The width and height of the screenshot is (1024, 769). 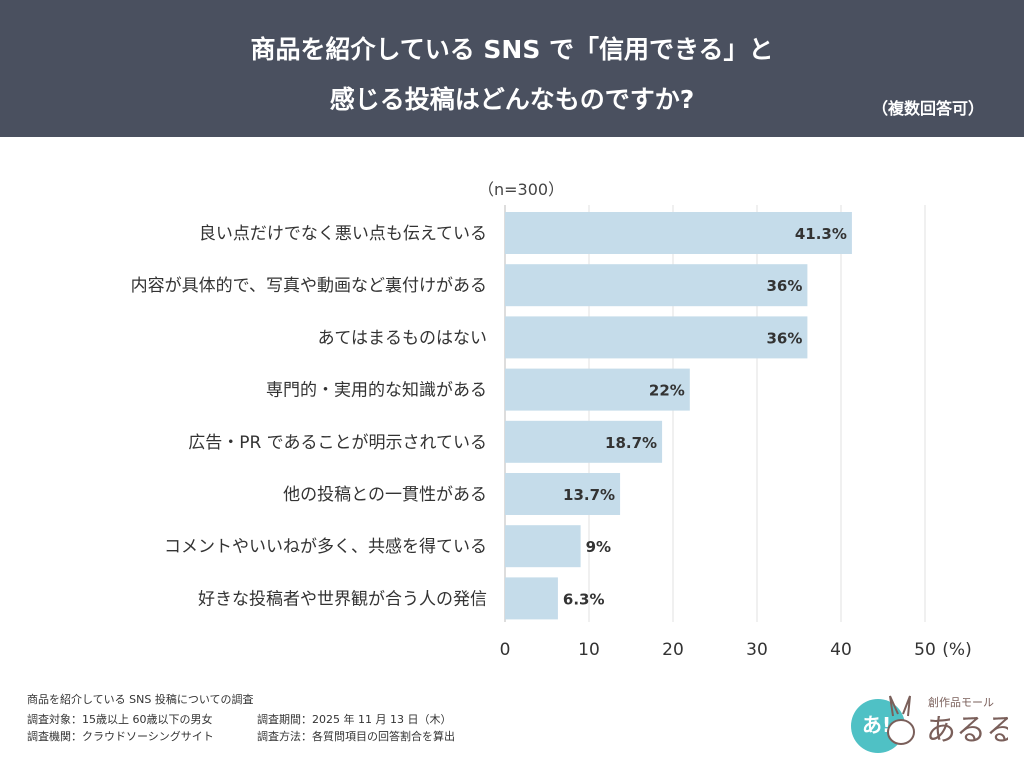 I want to click on category-label: 良い点だけでなく悪い点も伝えている, so click(x=343, y=234).